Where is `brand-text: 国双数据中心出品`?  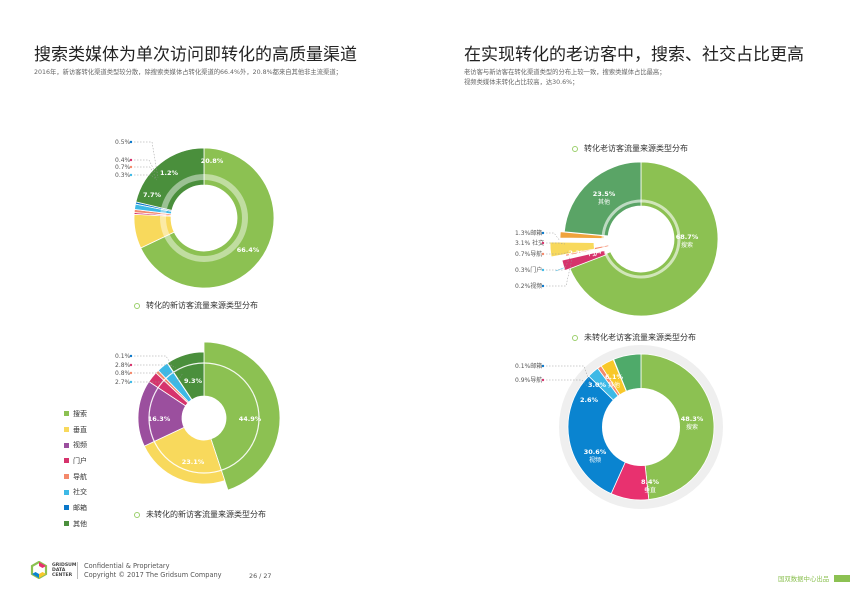 brand-text: 国双数据中心出品 is located at coordinates (804, 579).